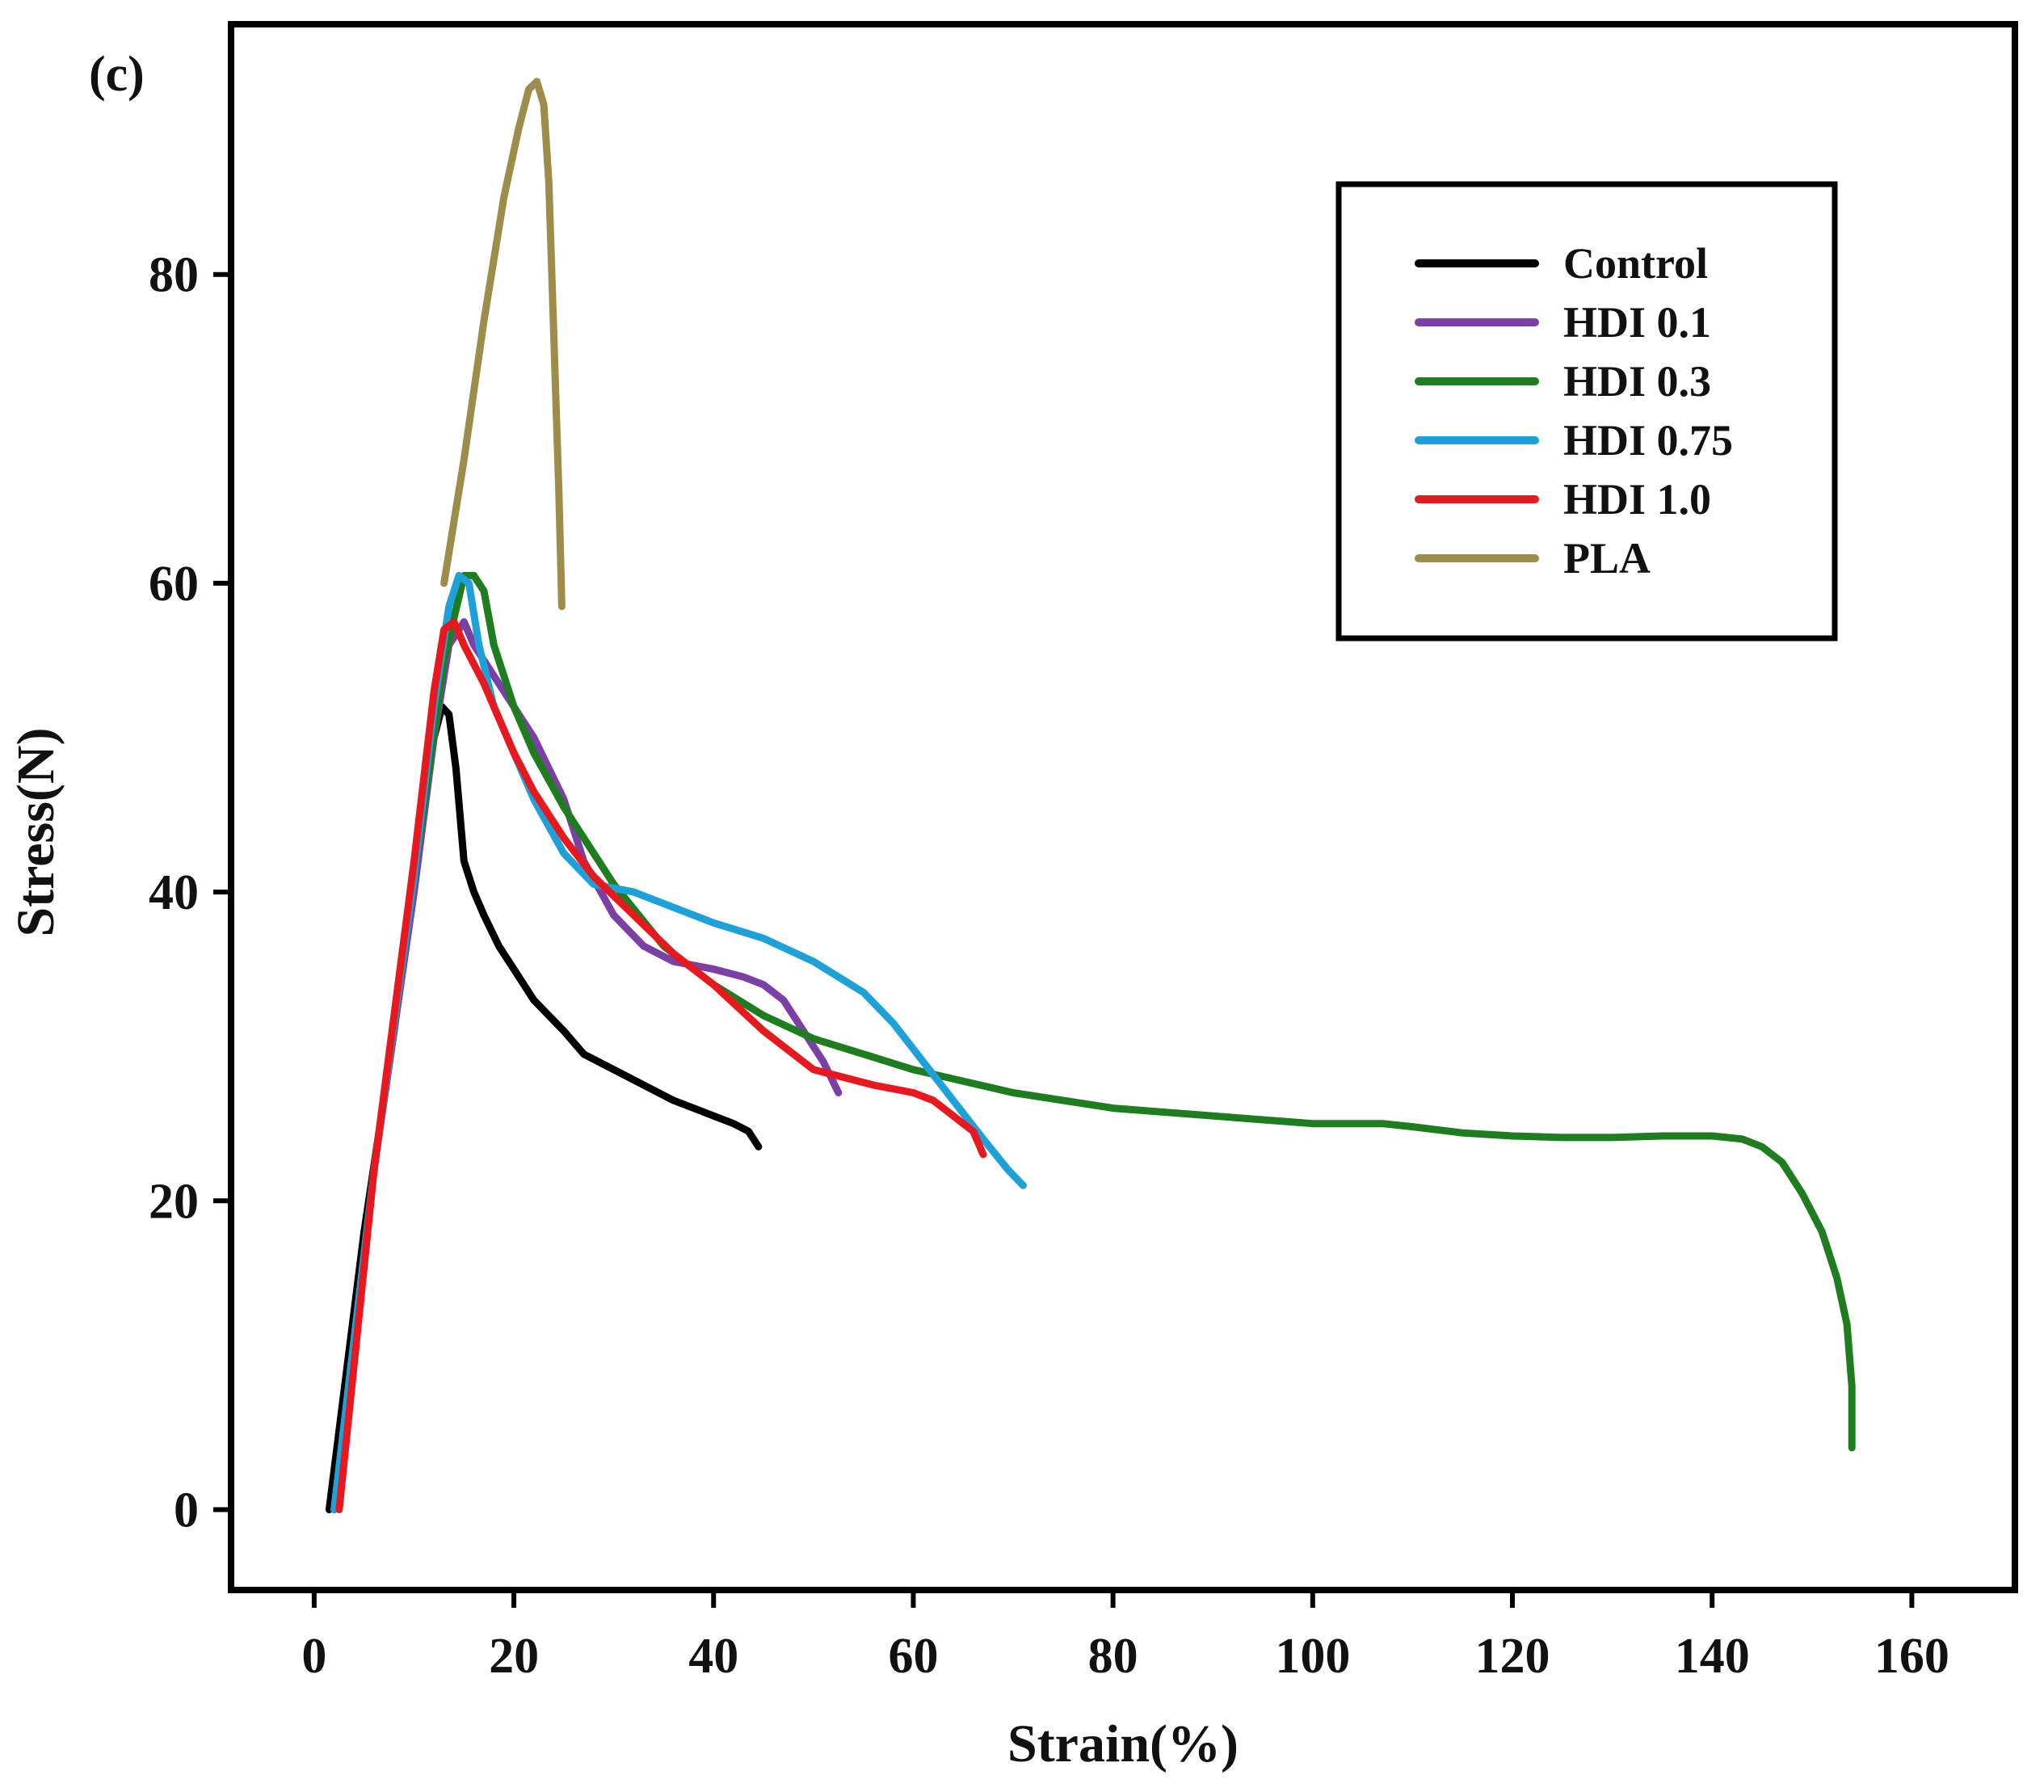 This screenshot has width=2044, height=1792. Describe the element at coordinates (1637, 499) in the screenshot. I see `legend-label: HDI 1.0` at that location.